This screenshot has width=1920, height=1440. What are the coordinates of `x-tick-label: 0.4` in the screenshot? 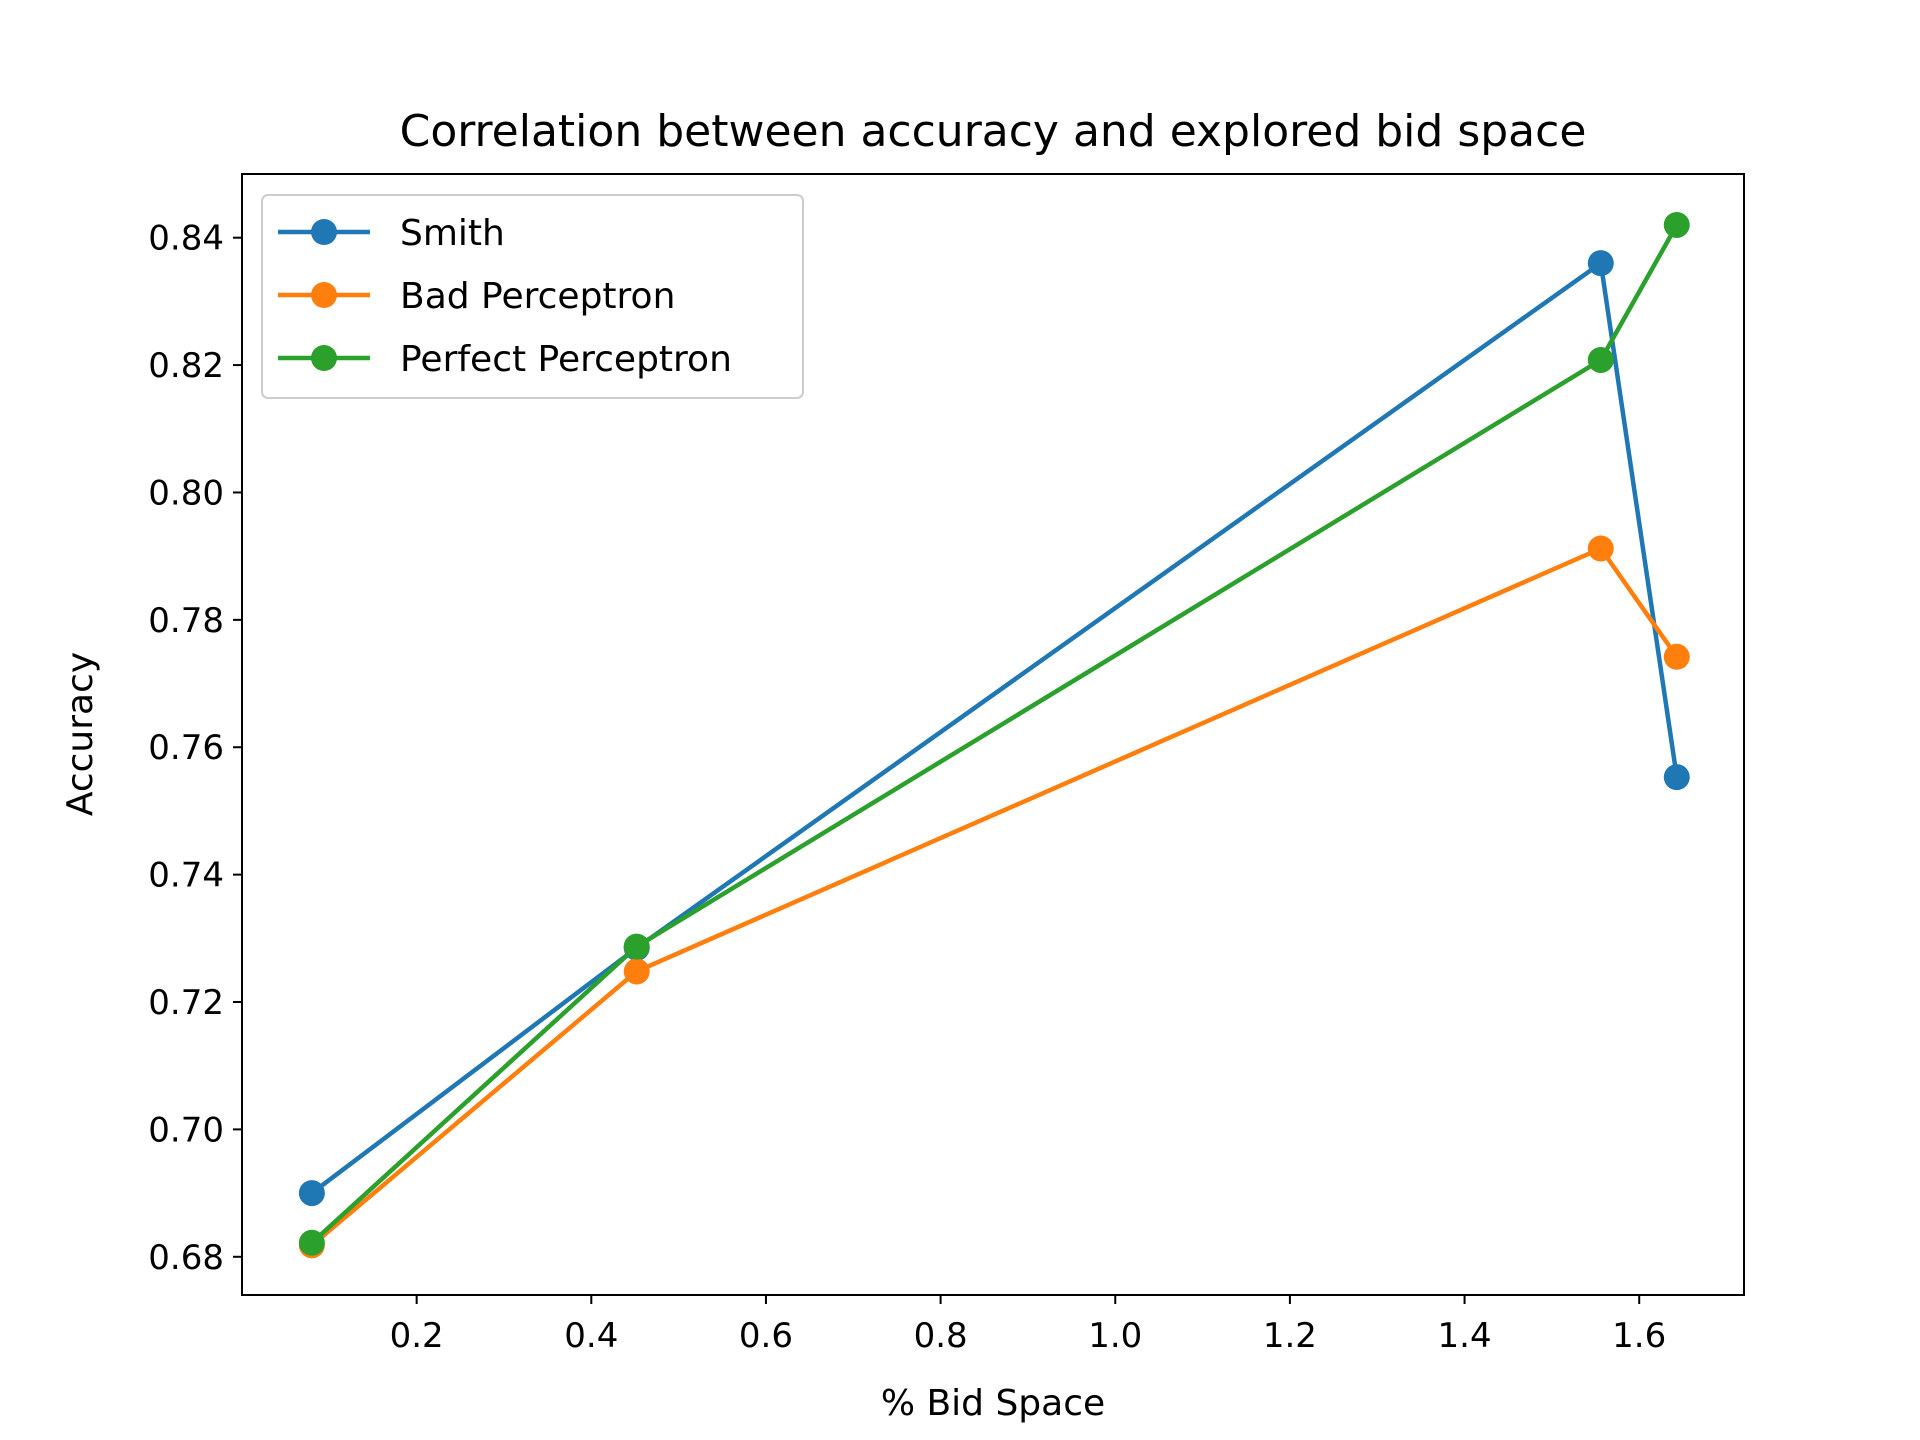 It's located at (591, 1336).